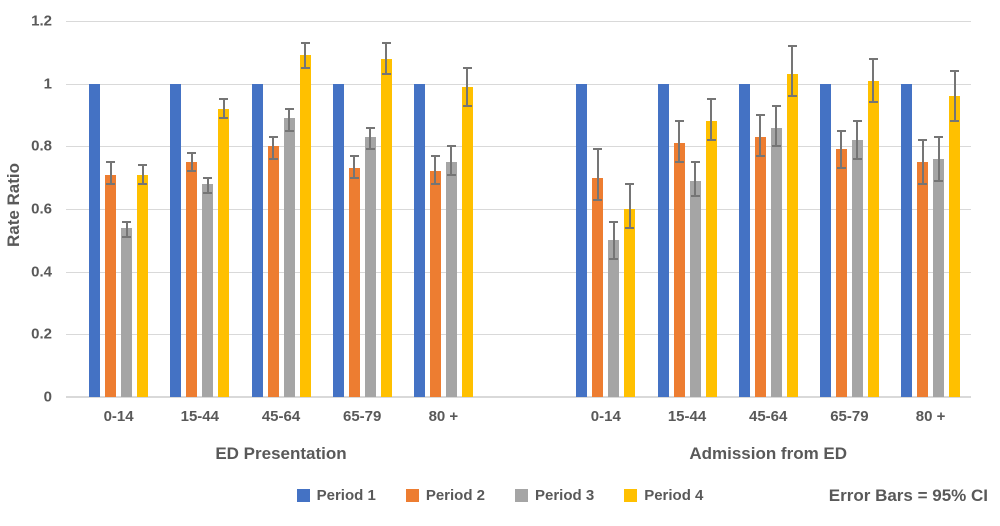 This screenshot has height=526, width=1000. Describe the element at coordinates (336, 495) in the screenshot. I see `legend-item: Period 1` at that location.